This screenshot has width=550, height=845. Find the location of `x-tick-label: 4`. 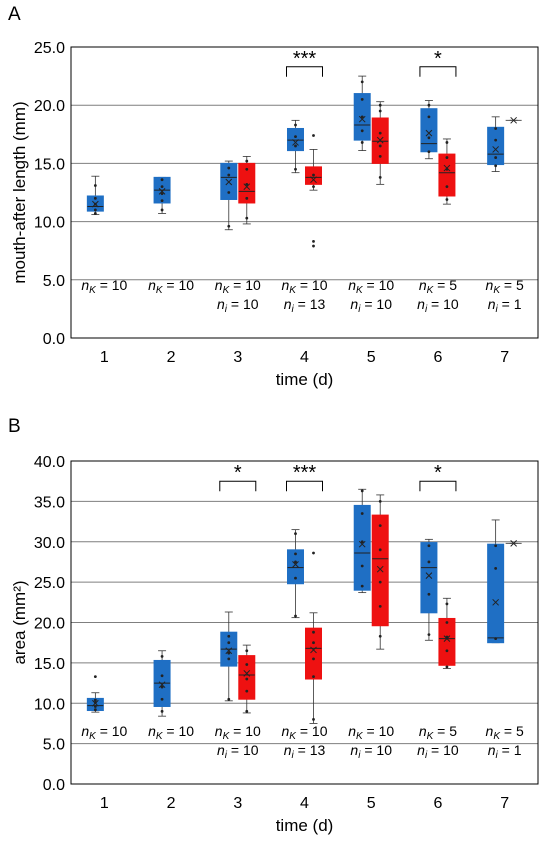

x-tick-label: 4 is located at coordinates (304, 357).